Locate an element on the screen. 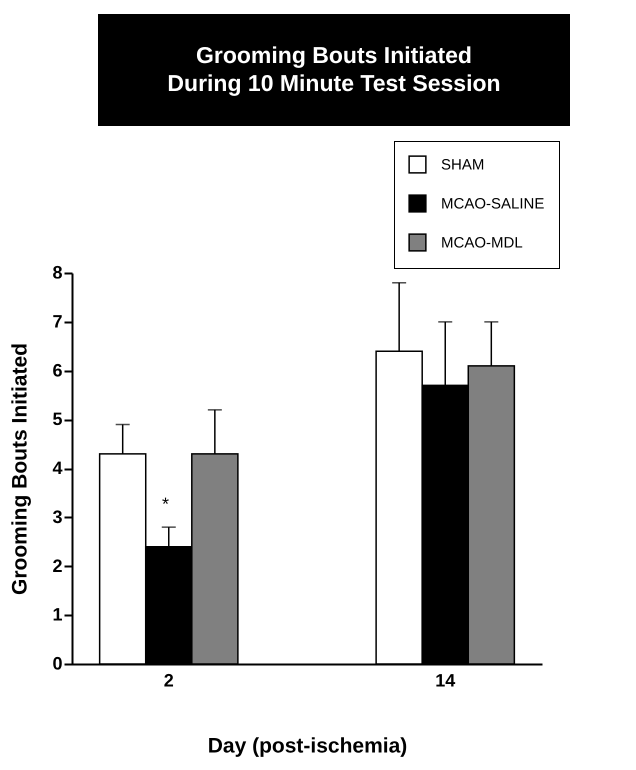 The image size is (636, 770). legend-label: MCAO-SALINE is located at coordinates (492, 204).